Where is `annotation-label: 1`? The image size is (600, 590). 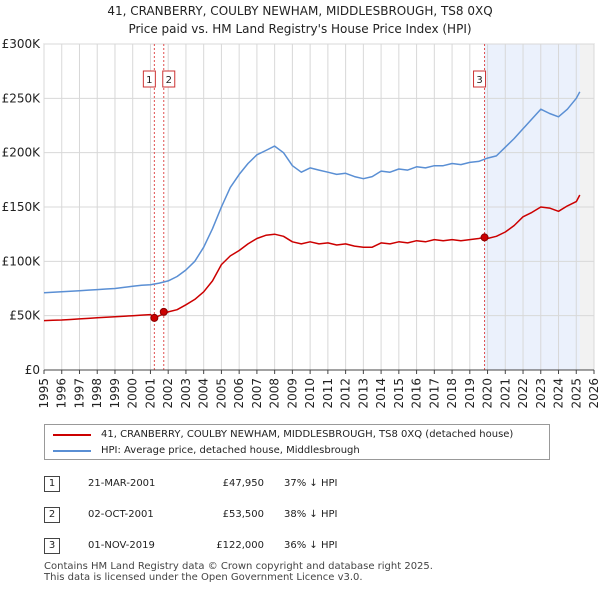 annotation-label: 1 is located at coordinates (149, 80).